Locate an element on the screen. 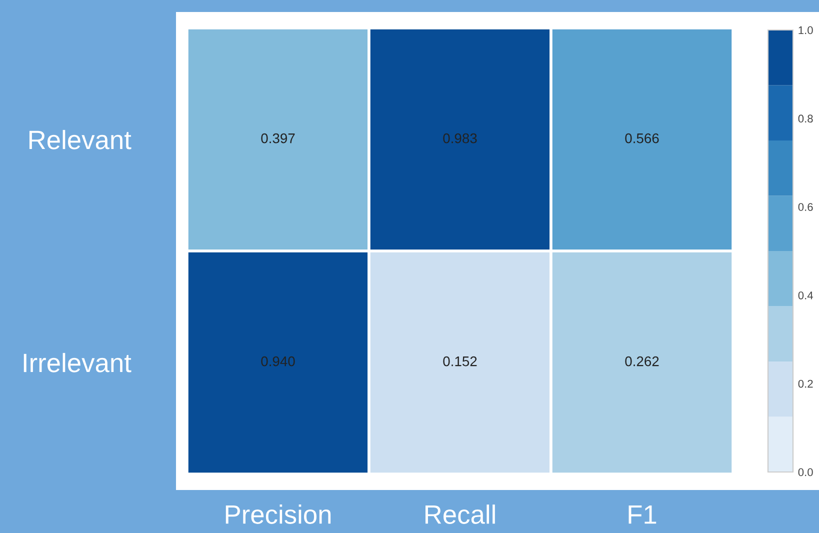 The height and width of the screenshot is (533, 819). x-tick-label: Recall is located at coordinates (460, 514).